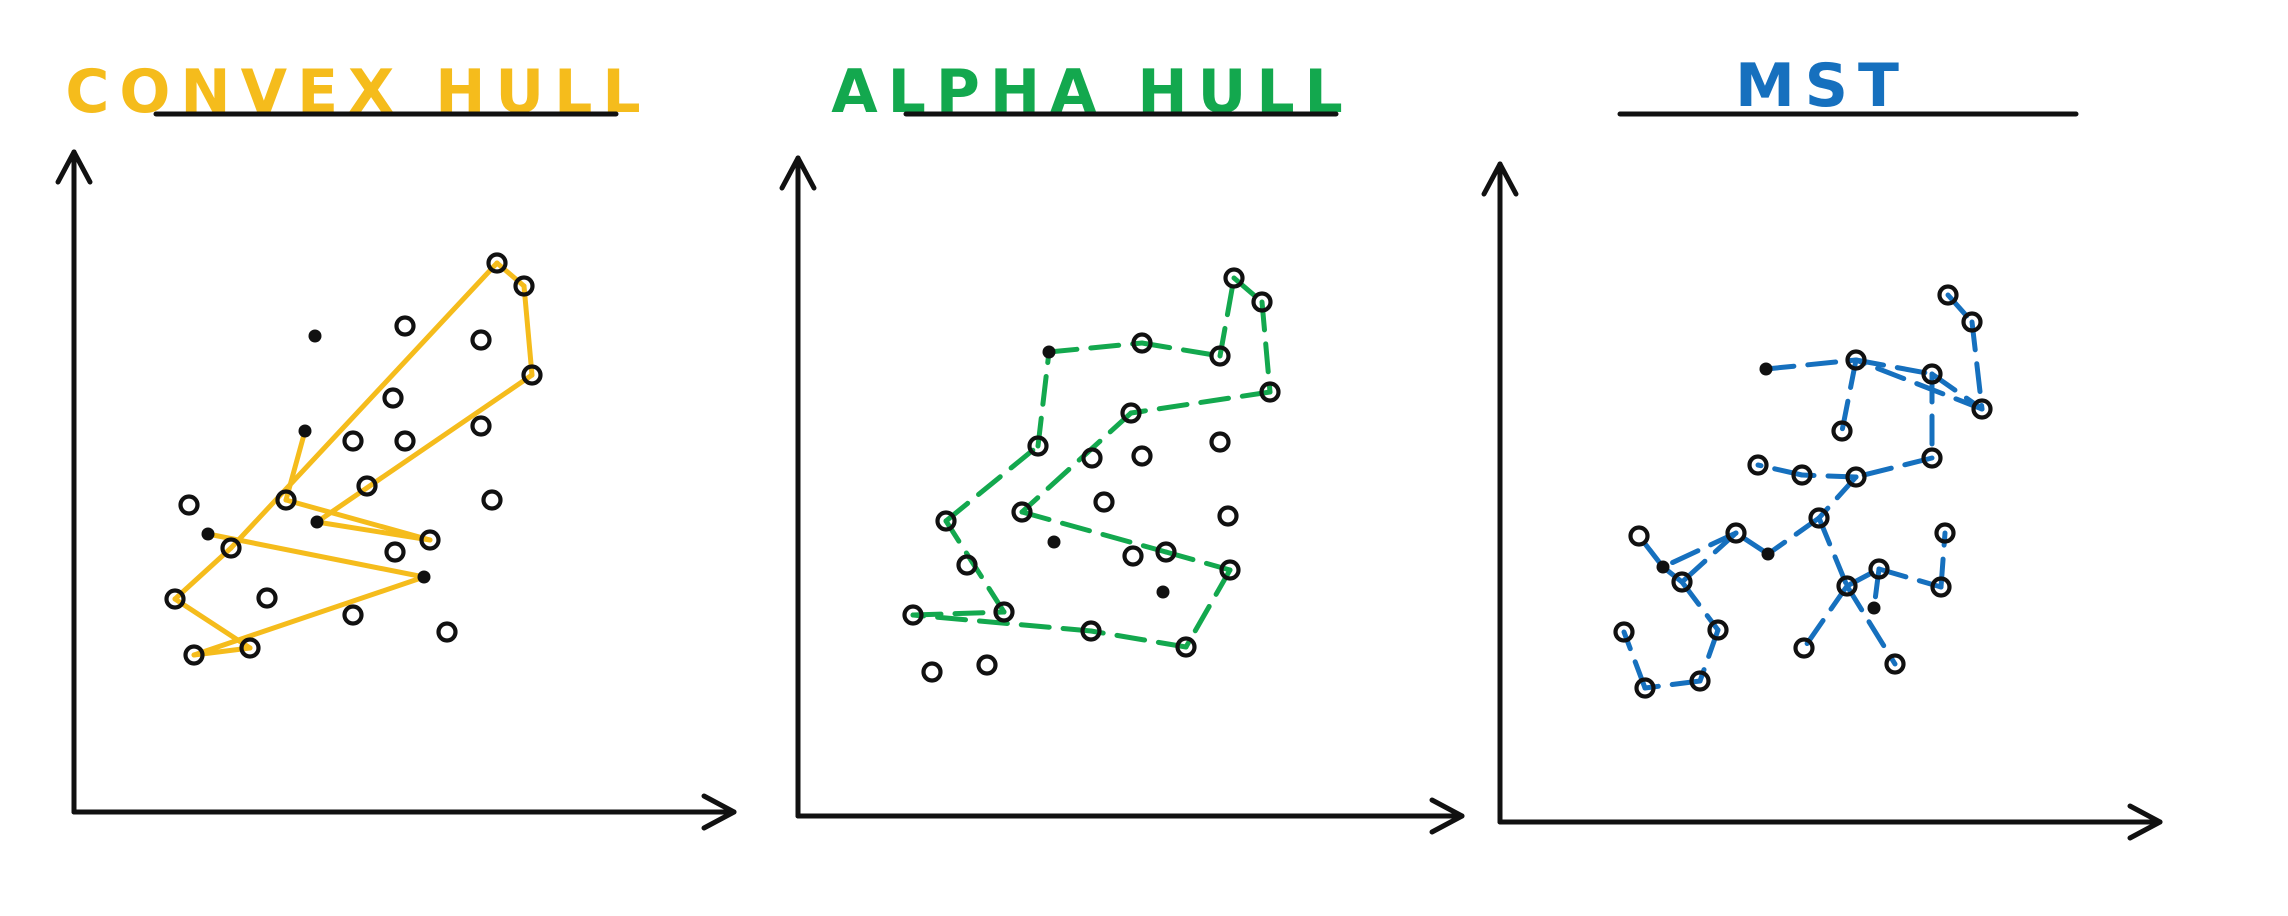 This screenshot has height=916, width=2288. I want to click on mst-points, so click(1803, 491).